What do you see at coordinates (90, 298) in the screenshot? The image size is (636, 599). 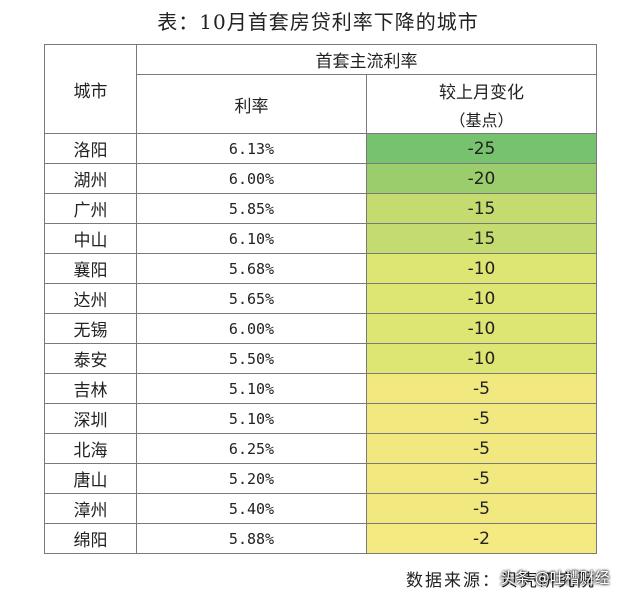 I see `city-cell: 达州` at bounding box center [90, 298].